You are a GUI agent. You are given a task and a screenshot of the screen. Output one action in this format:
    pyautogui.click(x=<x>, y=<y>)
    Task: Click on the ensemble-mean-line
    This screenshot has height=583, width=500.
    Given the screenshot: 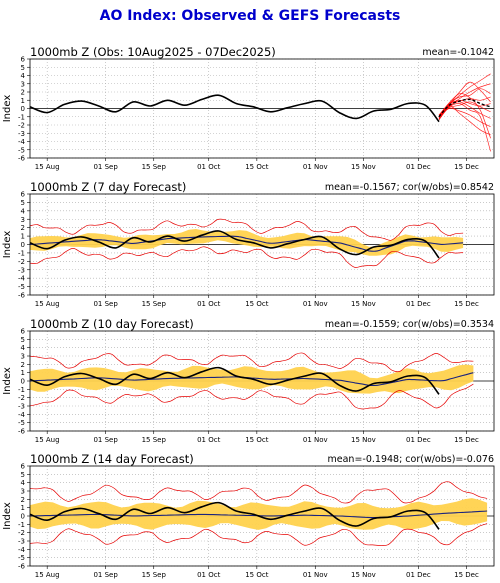 What is the action you would take?
    pyautogui.click(x=464, y=108)
    